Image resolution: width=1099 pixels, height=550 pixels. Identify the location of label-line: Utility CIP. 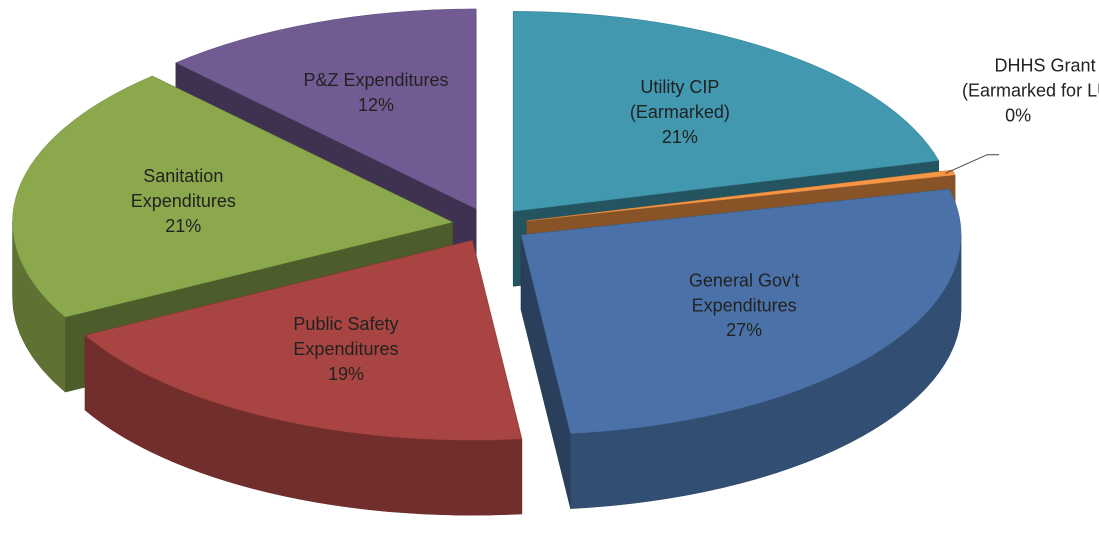
(679, 87).